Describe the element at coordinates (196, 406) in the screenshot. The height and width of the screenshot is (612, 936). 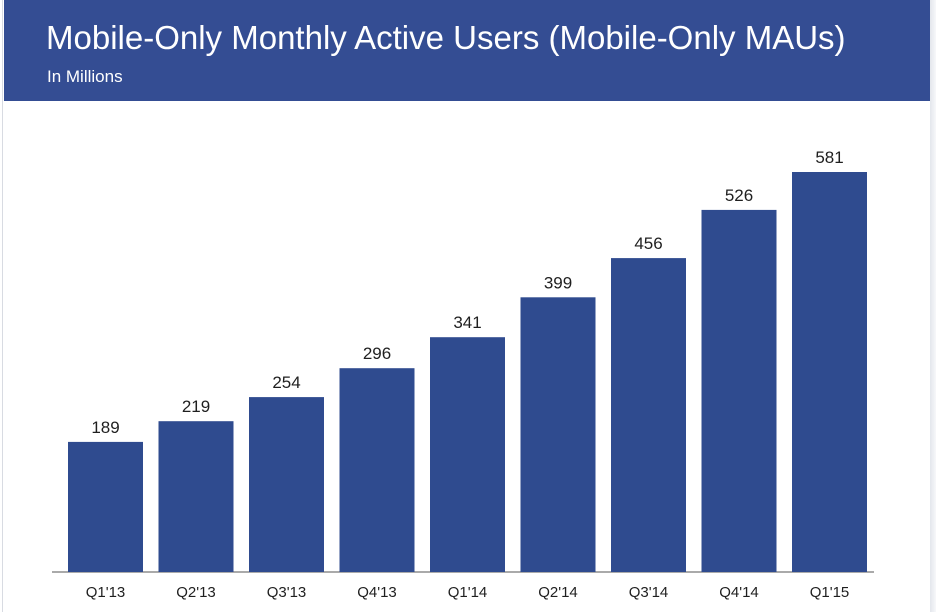
I see `data-label-1: 219` at that location.